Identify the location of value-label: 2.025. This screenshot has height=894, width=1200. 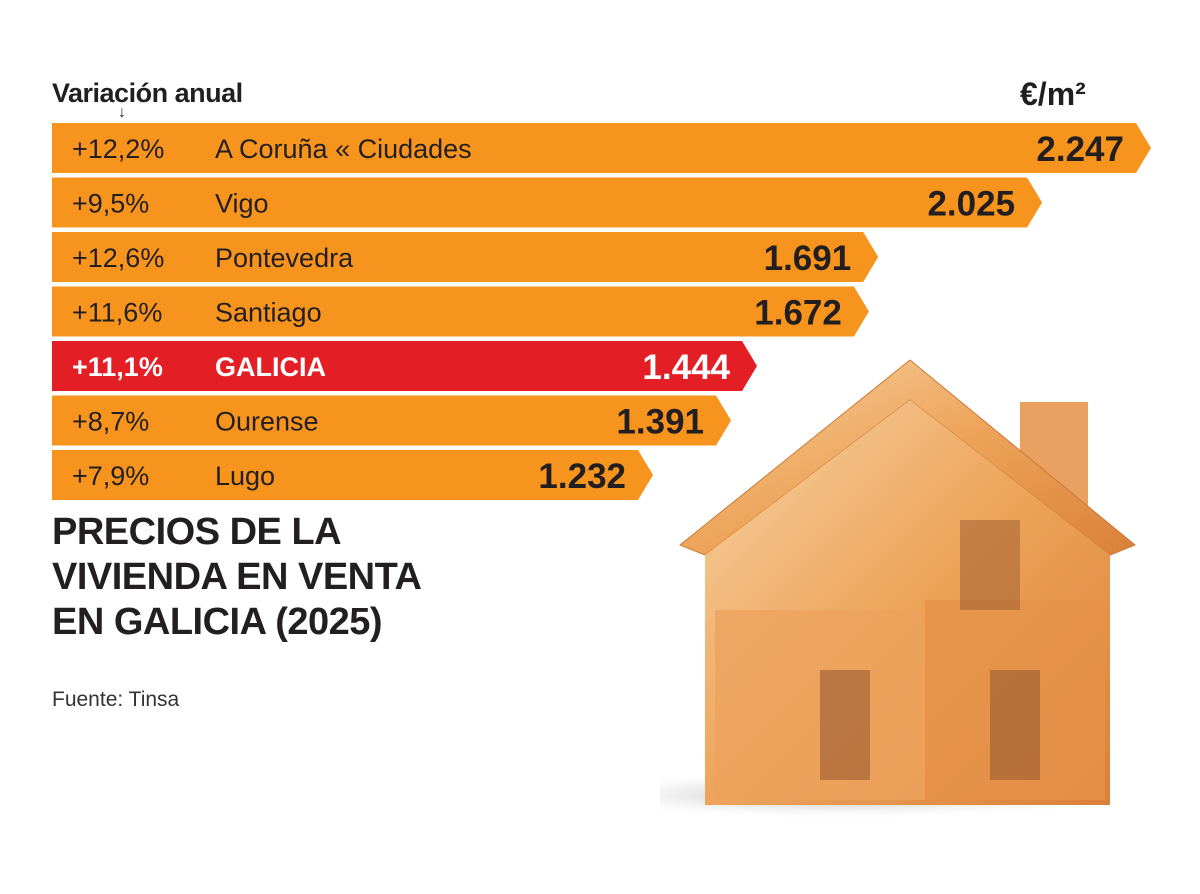
(971, 204).